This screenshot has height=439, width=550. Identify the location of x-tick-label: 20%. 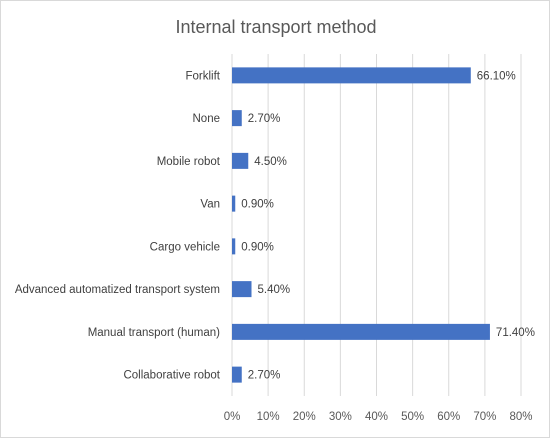
(304, 417).